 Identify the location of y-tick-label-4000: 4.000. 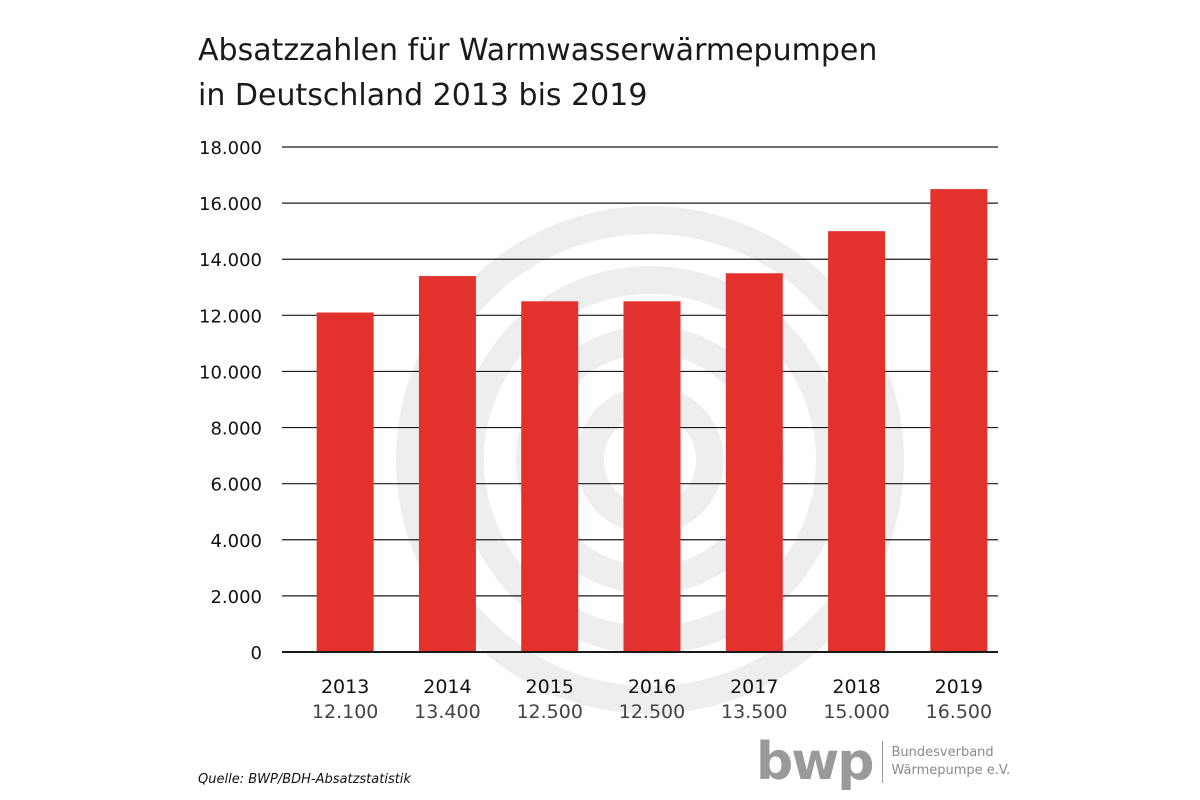
(236, 541).